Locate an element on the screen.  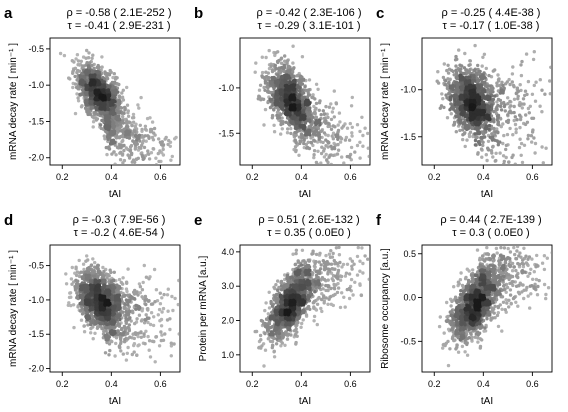
stat-tau: τ = -0.2 ( 4.6E-54 ) is located at coordinates (119, 233).